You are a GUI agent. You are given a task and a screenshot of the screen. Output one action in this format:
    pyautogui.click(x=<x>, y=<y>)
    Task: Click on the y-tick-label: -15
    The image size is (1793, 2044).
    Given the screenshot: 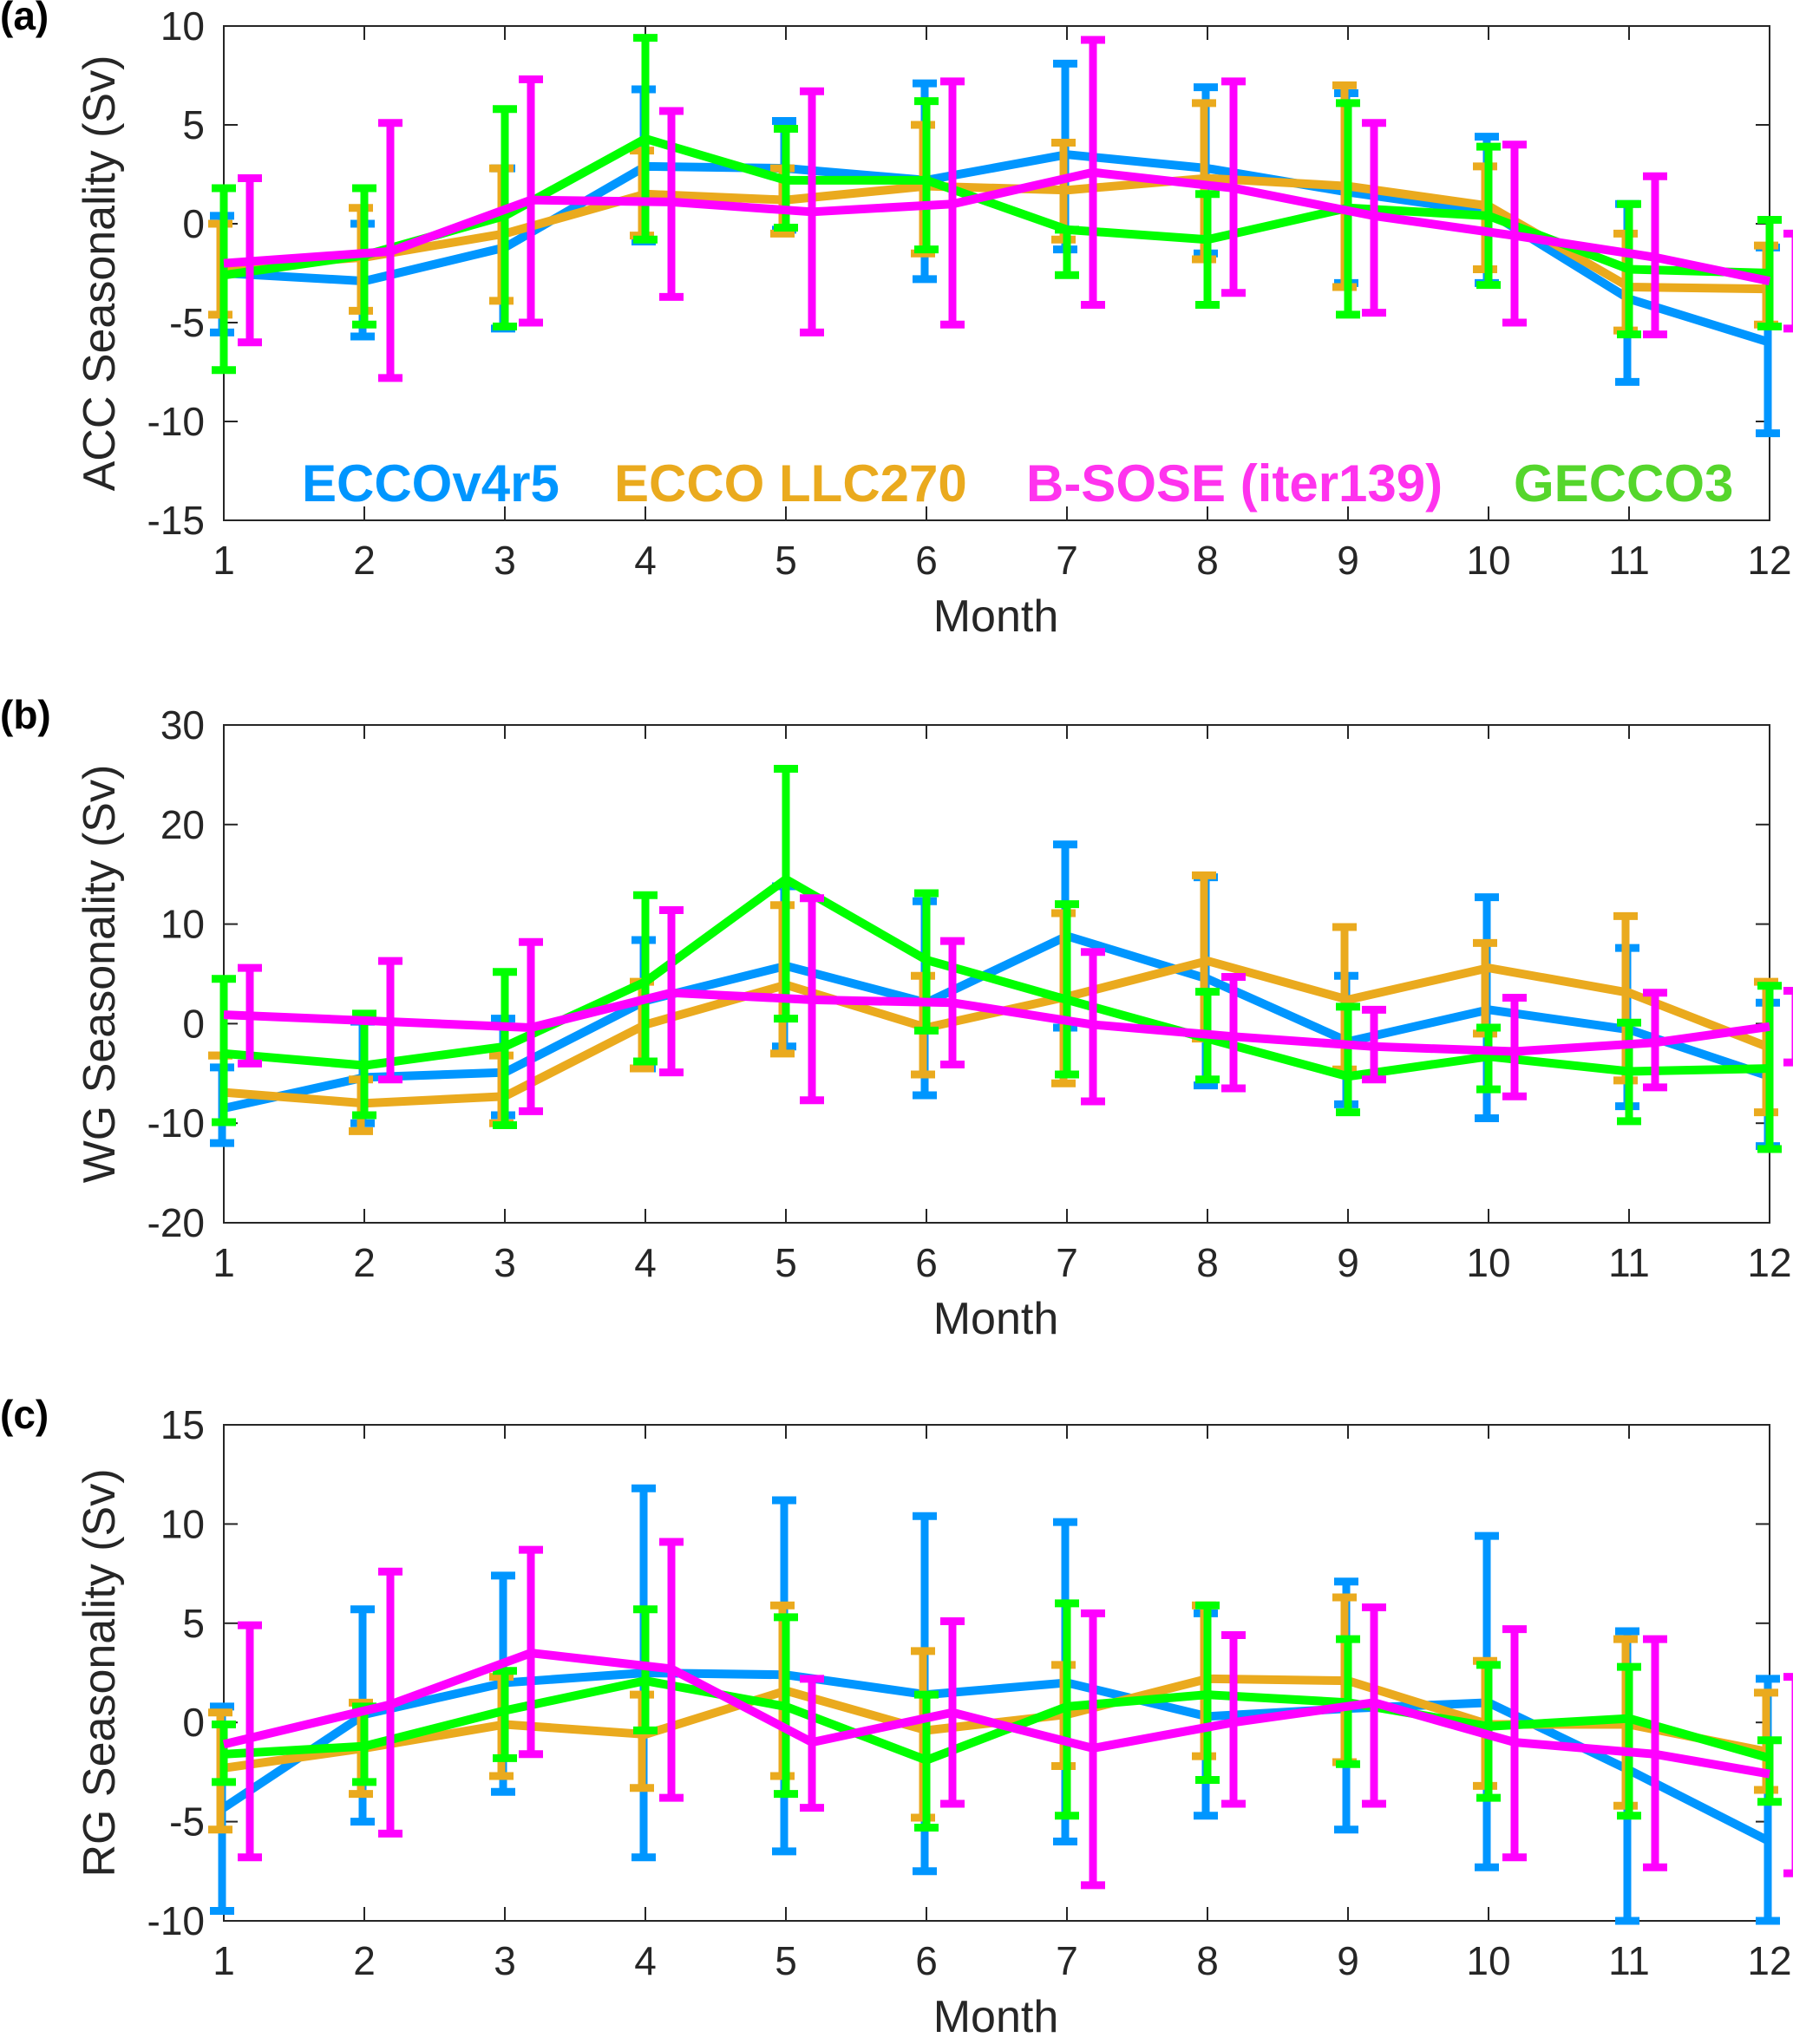 What is the action you would take?
    pyautogui.click(x=176, y=521)
    